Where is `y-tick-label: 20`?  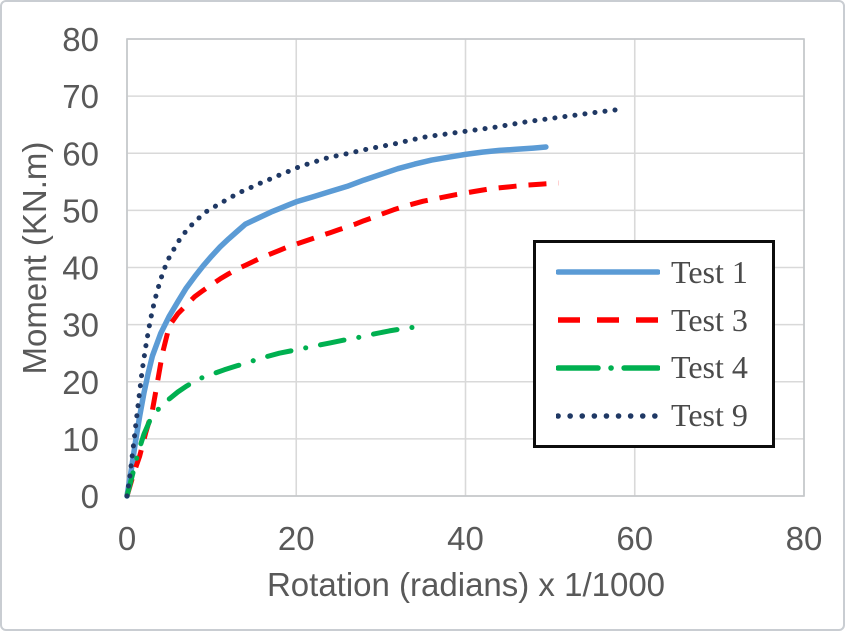 y-tick-label: 20 is located at coordinates (80, 382).